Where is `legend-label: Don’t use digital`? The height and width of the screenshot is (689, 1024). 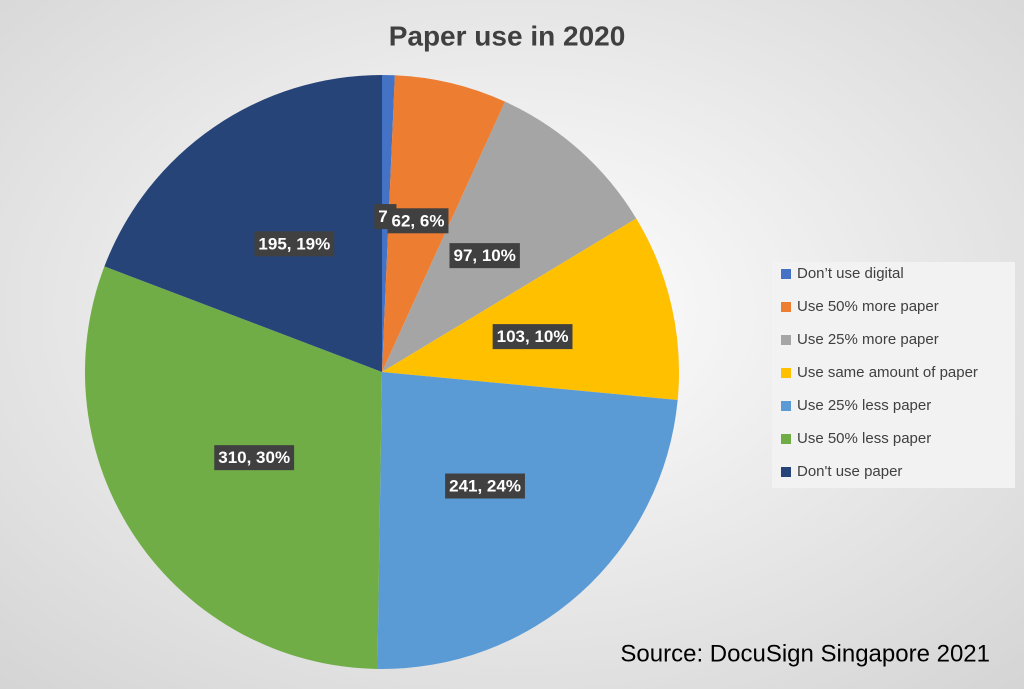
legend-label: Don’t use digital is located at coordinates (850, 273).